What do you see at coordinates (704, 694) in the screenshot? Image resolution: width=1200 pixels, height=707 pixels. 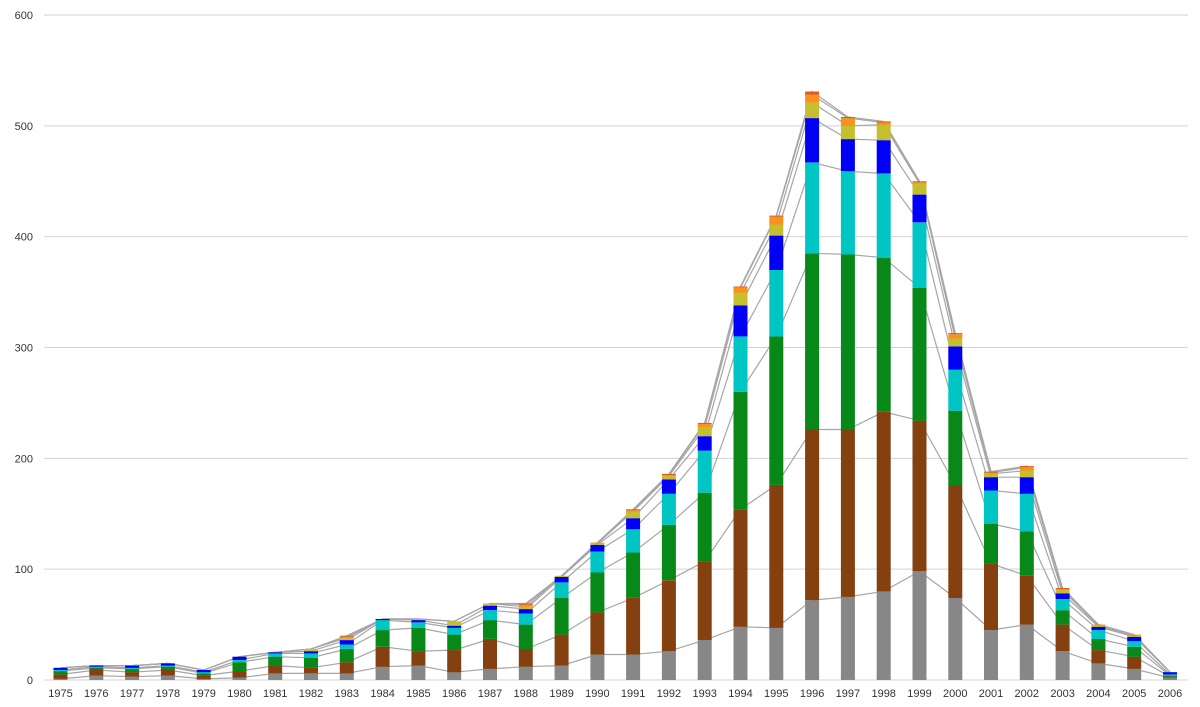 I see `x-tick-label-1993: 1993` at bounding box center [704, 694].